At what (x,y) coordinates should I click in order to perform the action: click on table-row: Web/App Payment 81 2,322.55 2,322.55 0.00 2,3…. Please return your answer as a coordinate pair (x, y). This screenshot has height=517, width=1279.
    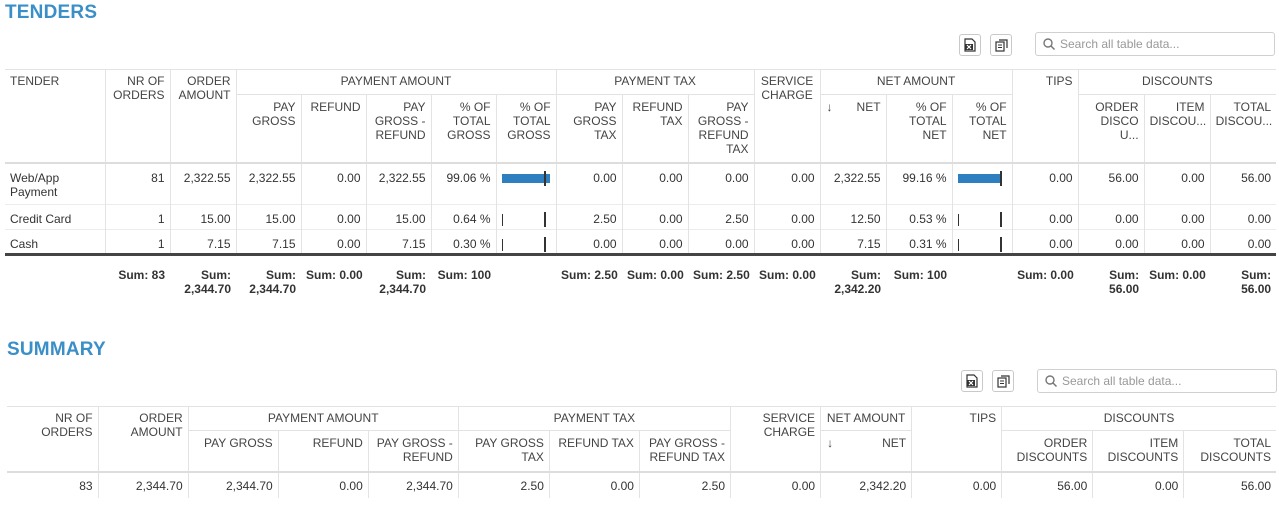
    Looking at the image, I should click on (641, 183).